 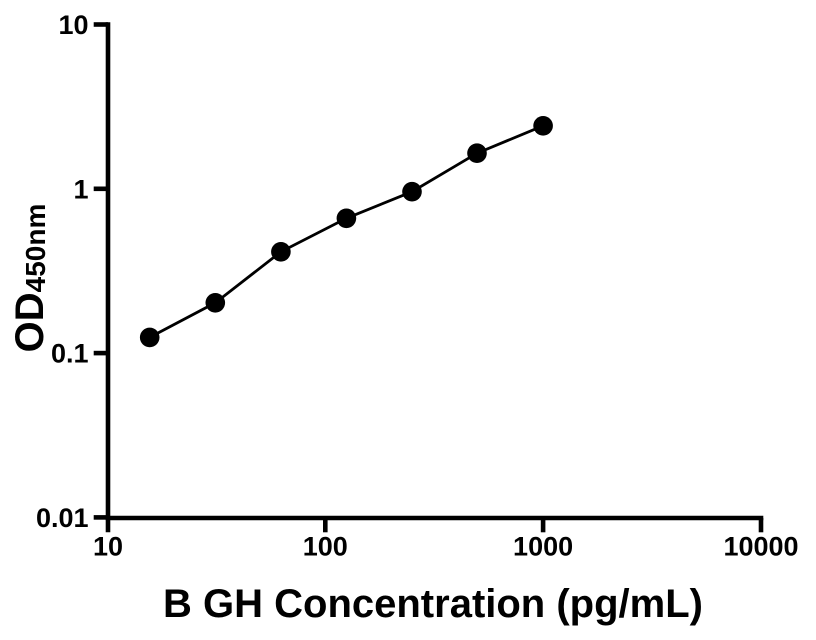 I want to click on svg-text: 1, so click(x=80, y=189).